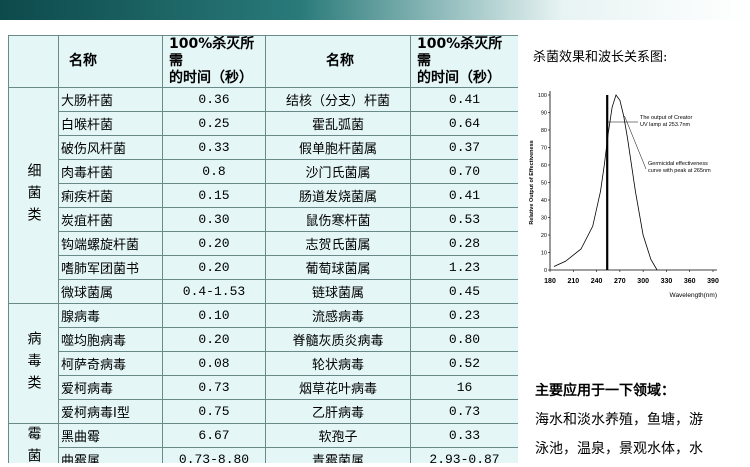 This screenshot has height=467, width=750. Describe the element at coordinates (375, 10) in the screenshot. I see `banner` at that location.